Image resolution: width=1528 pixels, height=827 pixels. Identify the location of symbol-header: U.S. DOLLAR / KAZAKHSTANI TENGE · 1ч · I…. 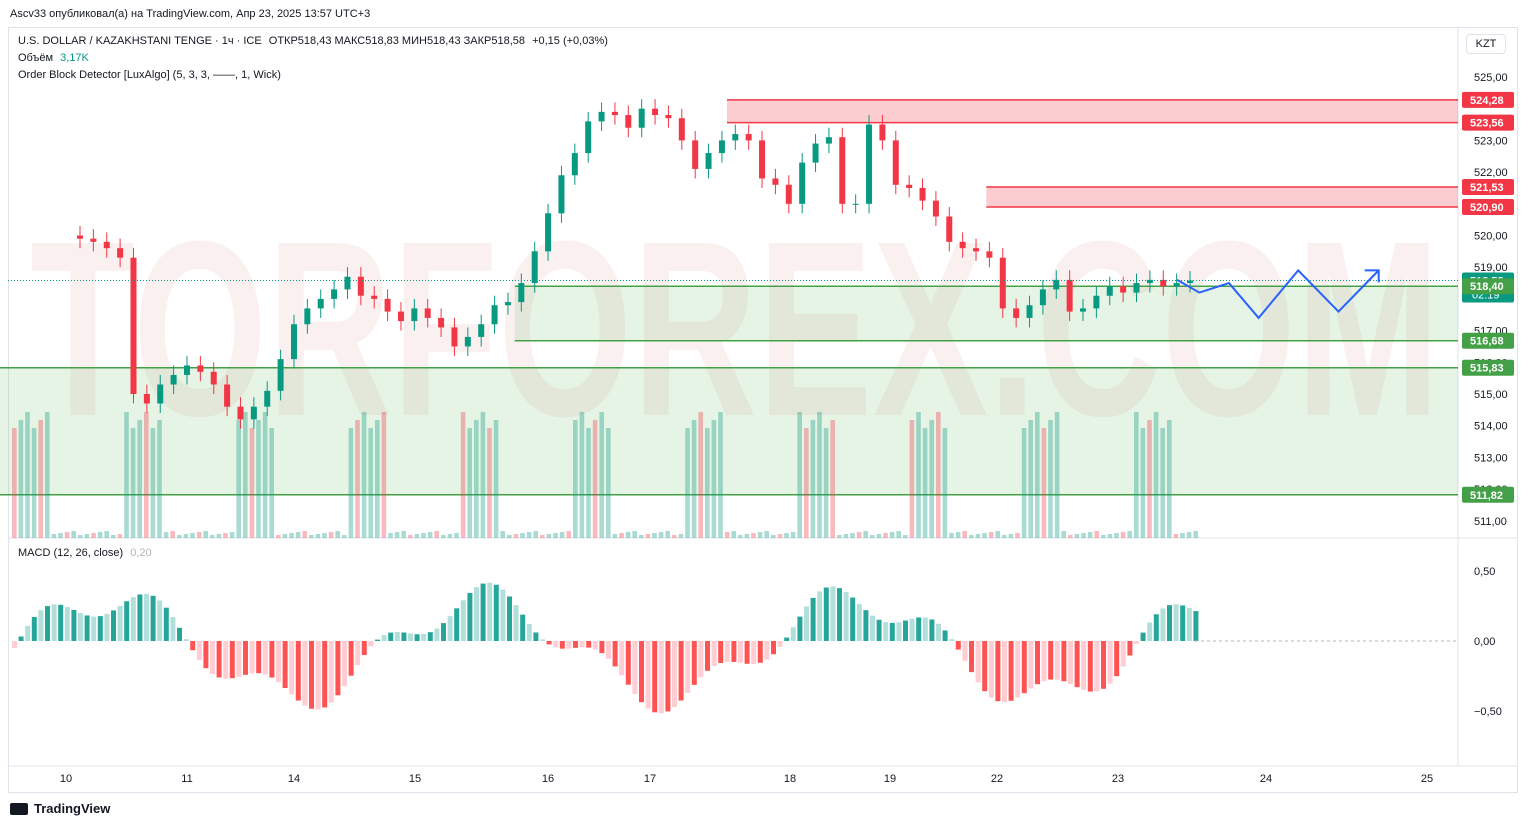
(313, 41).